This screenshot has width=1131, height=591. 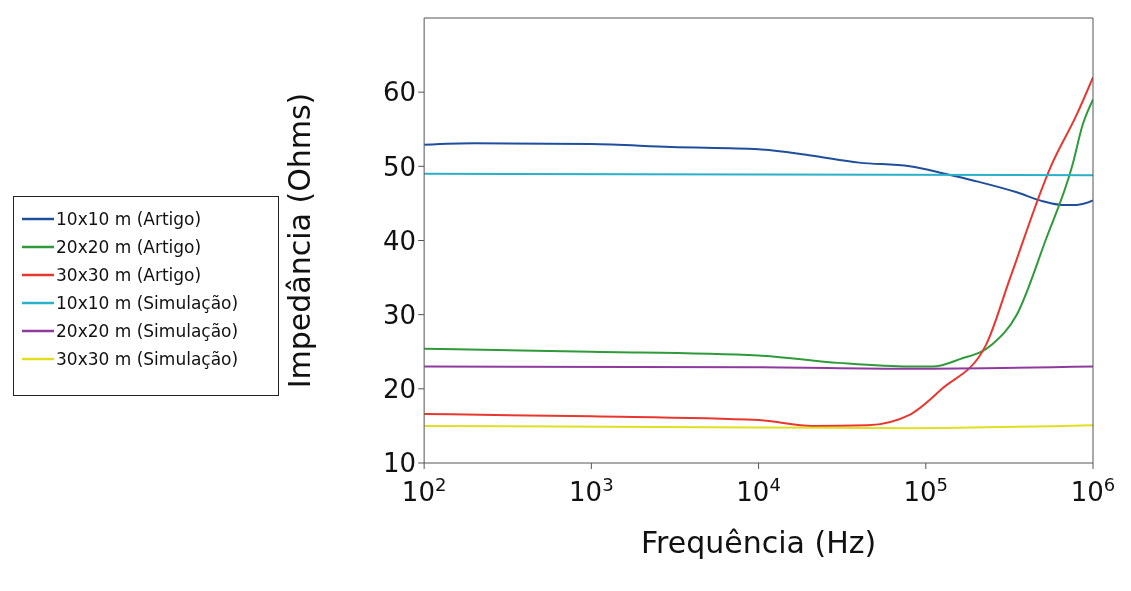 I want to click on legend-label: 20x20 m (Artigo), so click(x=129, y=247).